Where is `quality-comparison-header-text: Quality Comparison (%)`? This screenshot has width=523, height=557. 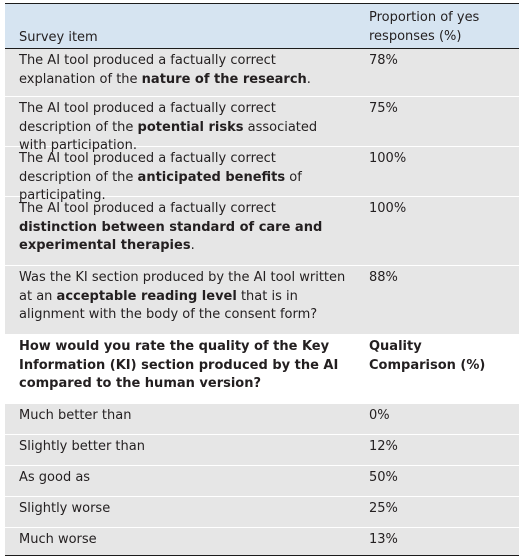 quality-comparison-header-text: Quality Comparison (%) is located at coordinates (427, 356).